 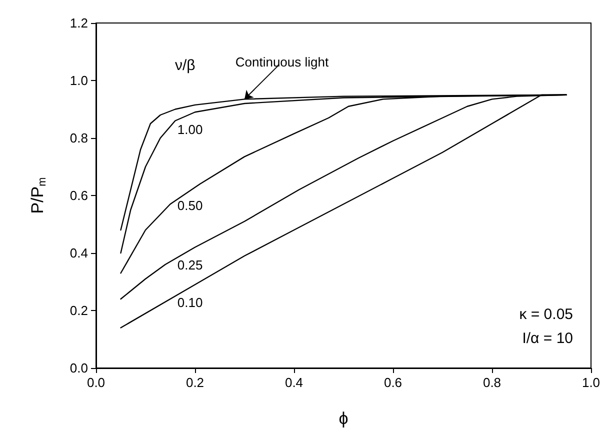 I want to click on x-tick-label: 1.0, so click(x=591, y=382).